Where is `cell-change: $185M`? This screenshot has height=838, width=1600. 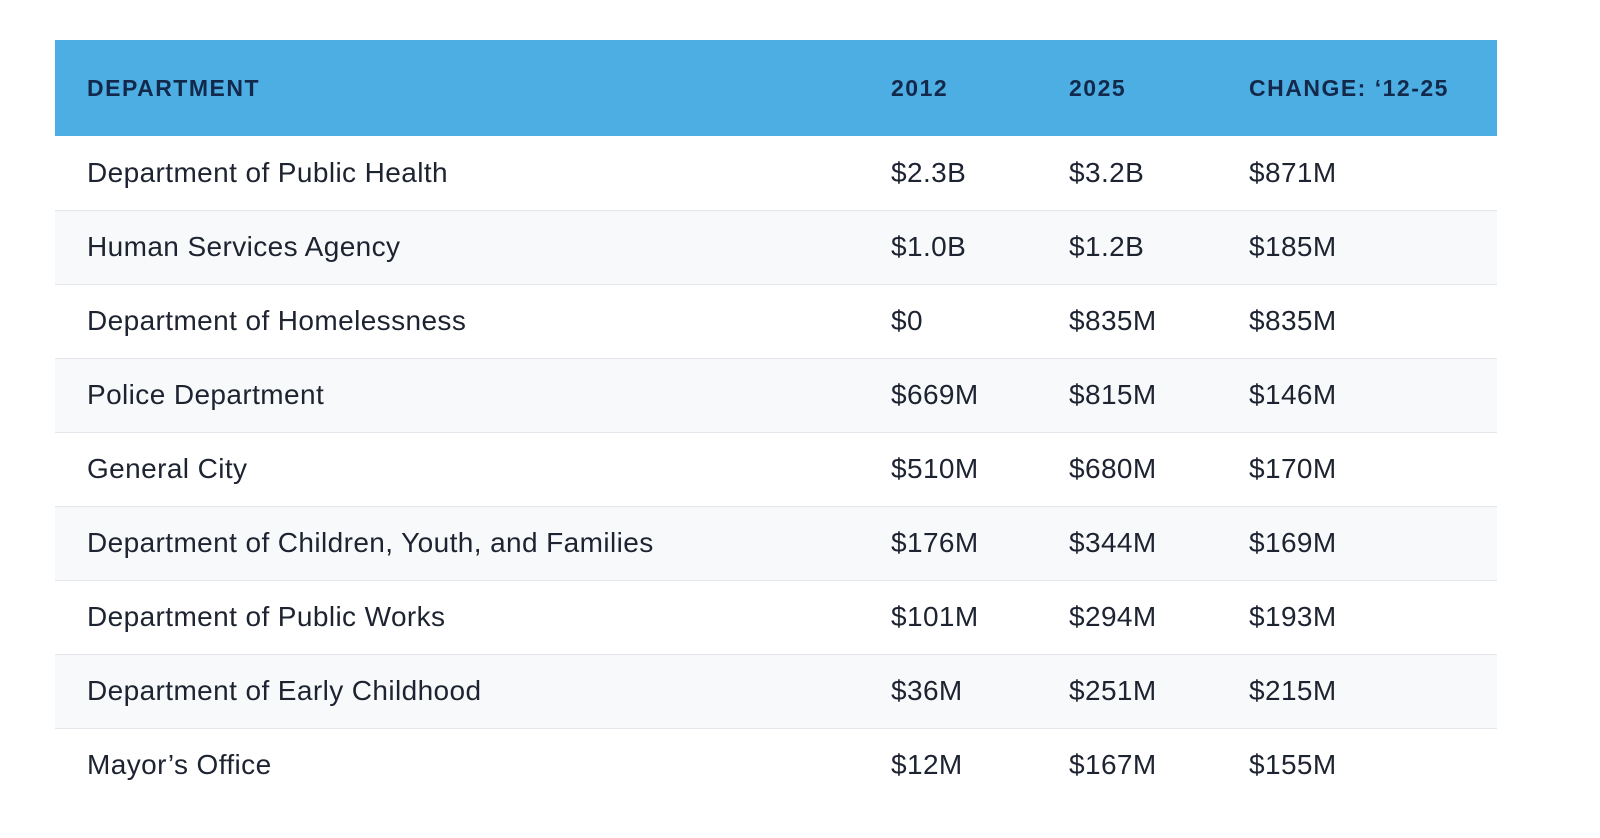 cell-change: $185M is located at coordinates (1293, 246).